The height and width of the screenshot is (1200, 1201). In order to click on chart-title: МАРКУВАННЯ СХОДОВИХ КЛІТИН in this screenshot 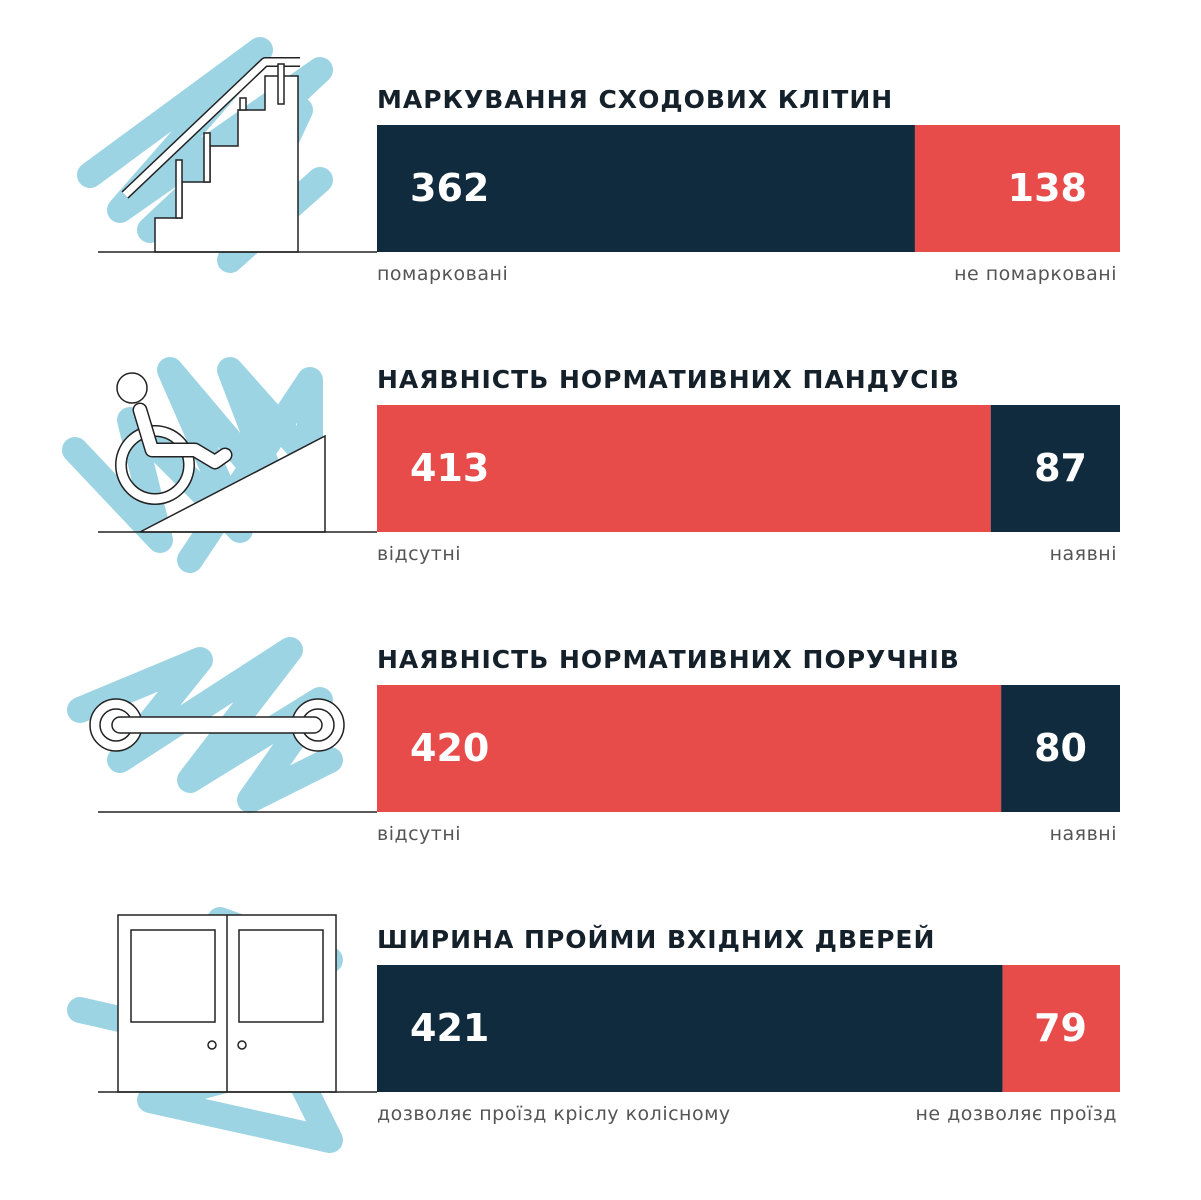, I will do `click(635, 99)`.